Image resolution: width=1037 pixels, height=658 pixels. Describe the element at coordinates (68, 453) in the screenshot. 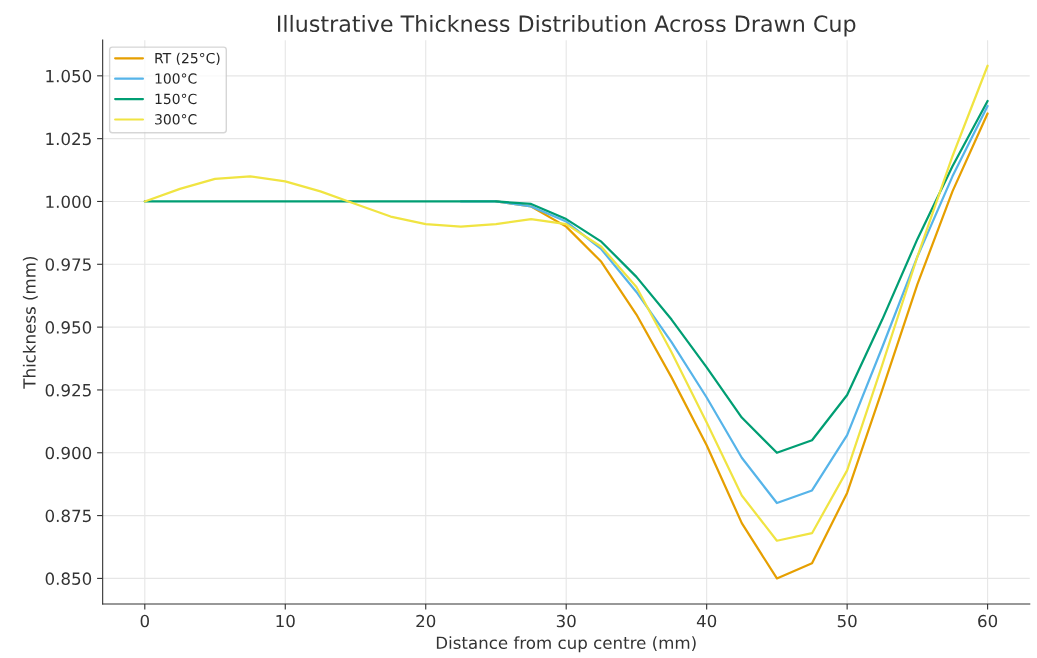

I see `y-tick-label: 0.900` at that location.